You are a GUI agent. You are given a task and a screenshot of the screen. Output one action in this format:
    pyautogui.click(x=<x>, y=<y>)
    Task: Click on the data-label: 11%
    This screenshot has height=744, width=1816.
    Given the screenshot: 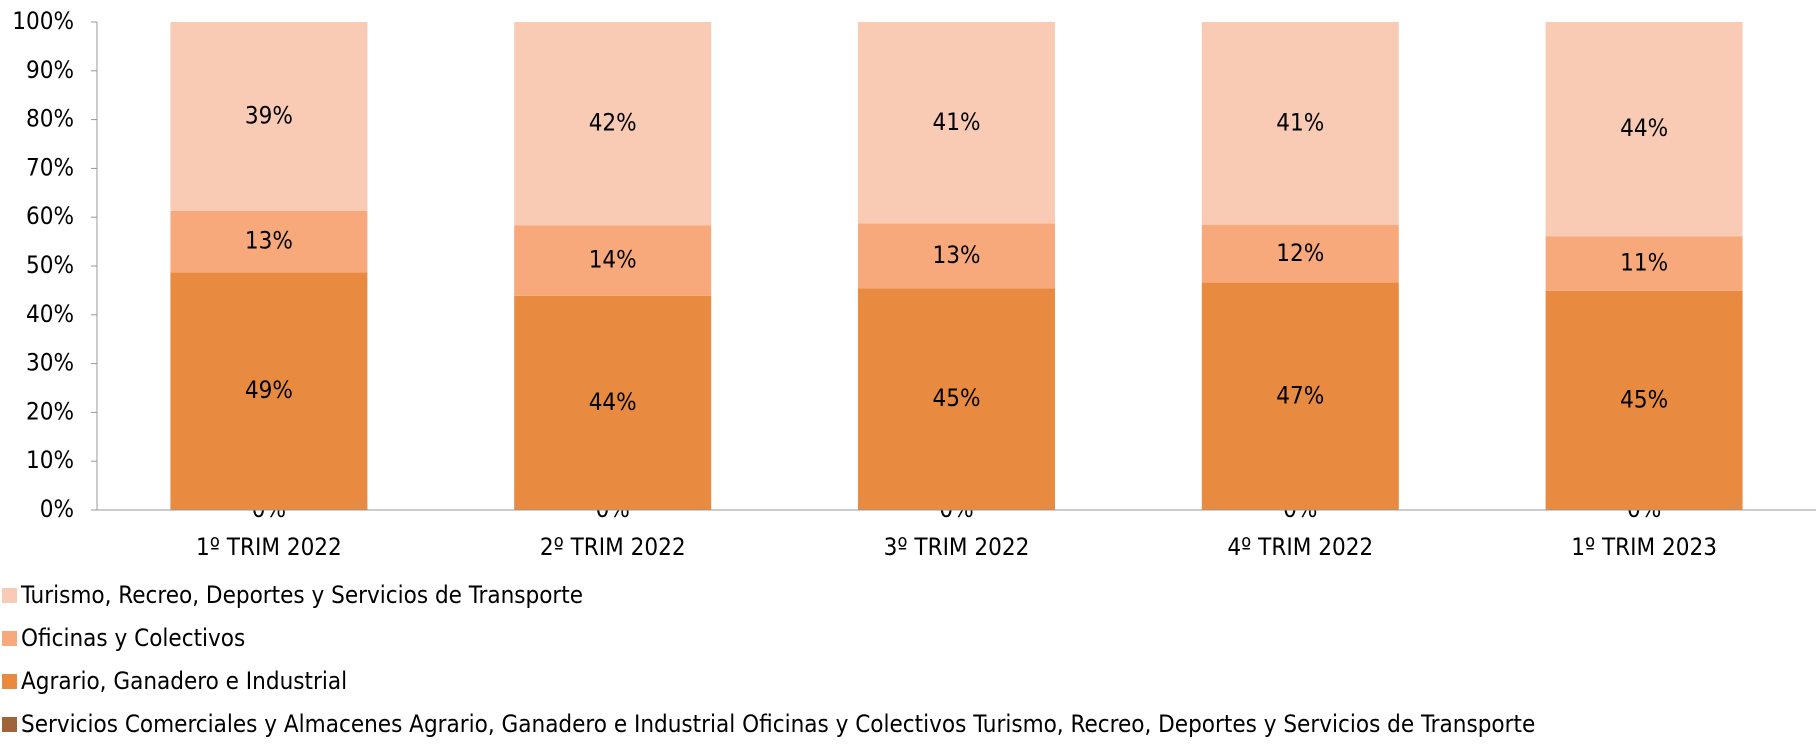 What is the action you would take?
    pyautogui.click(x=1644, y=263)
    